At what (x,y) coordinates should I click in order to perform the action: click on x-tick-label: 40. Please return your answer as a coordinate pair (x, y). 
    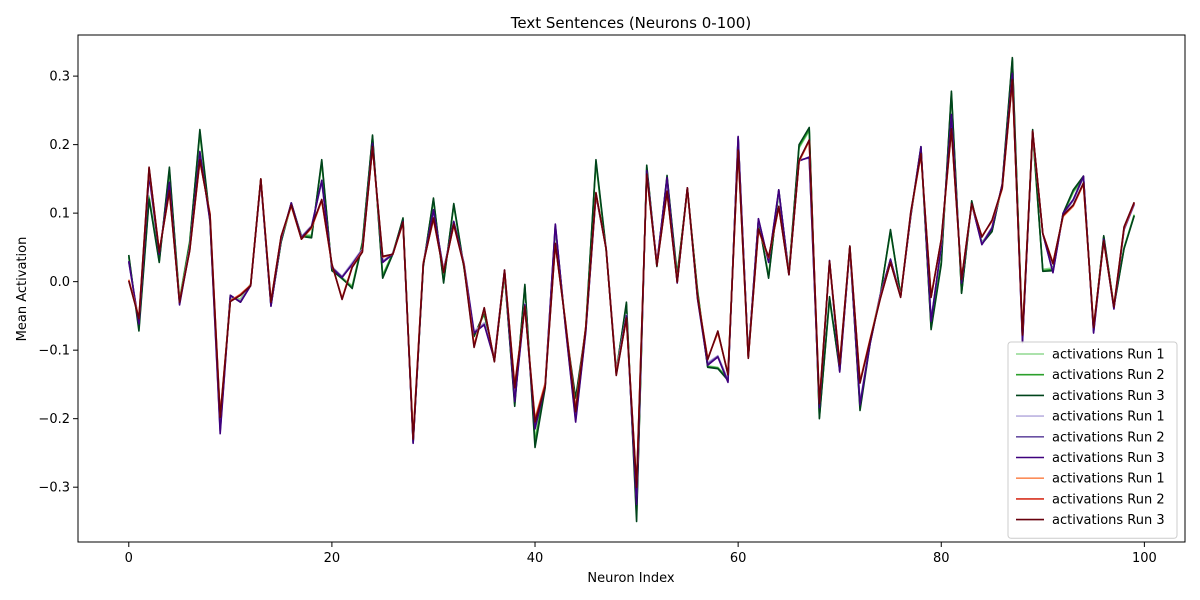
    Looking at the image, I should click on (535, 558).